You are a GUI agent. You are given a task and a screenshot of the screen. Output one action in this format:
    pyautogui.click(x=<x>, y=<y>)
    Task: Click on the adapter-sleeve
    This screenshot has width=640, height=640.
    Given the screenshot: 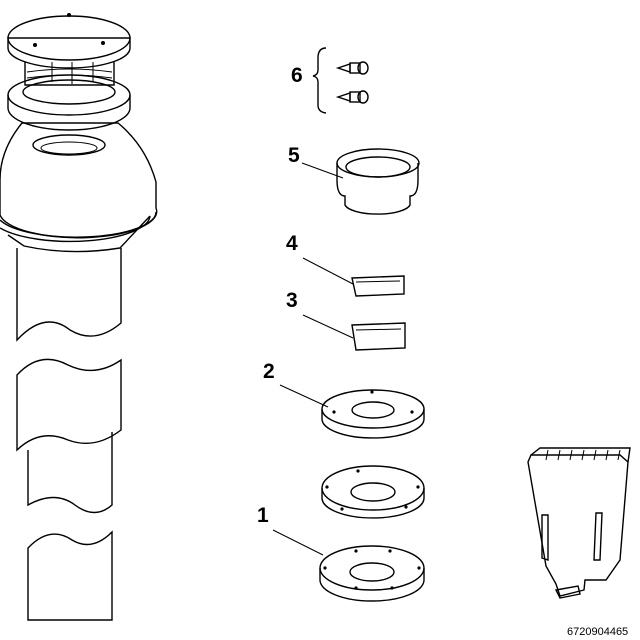 What is the action you would take?
    pyautogui.click(x=378, y=181)
    